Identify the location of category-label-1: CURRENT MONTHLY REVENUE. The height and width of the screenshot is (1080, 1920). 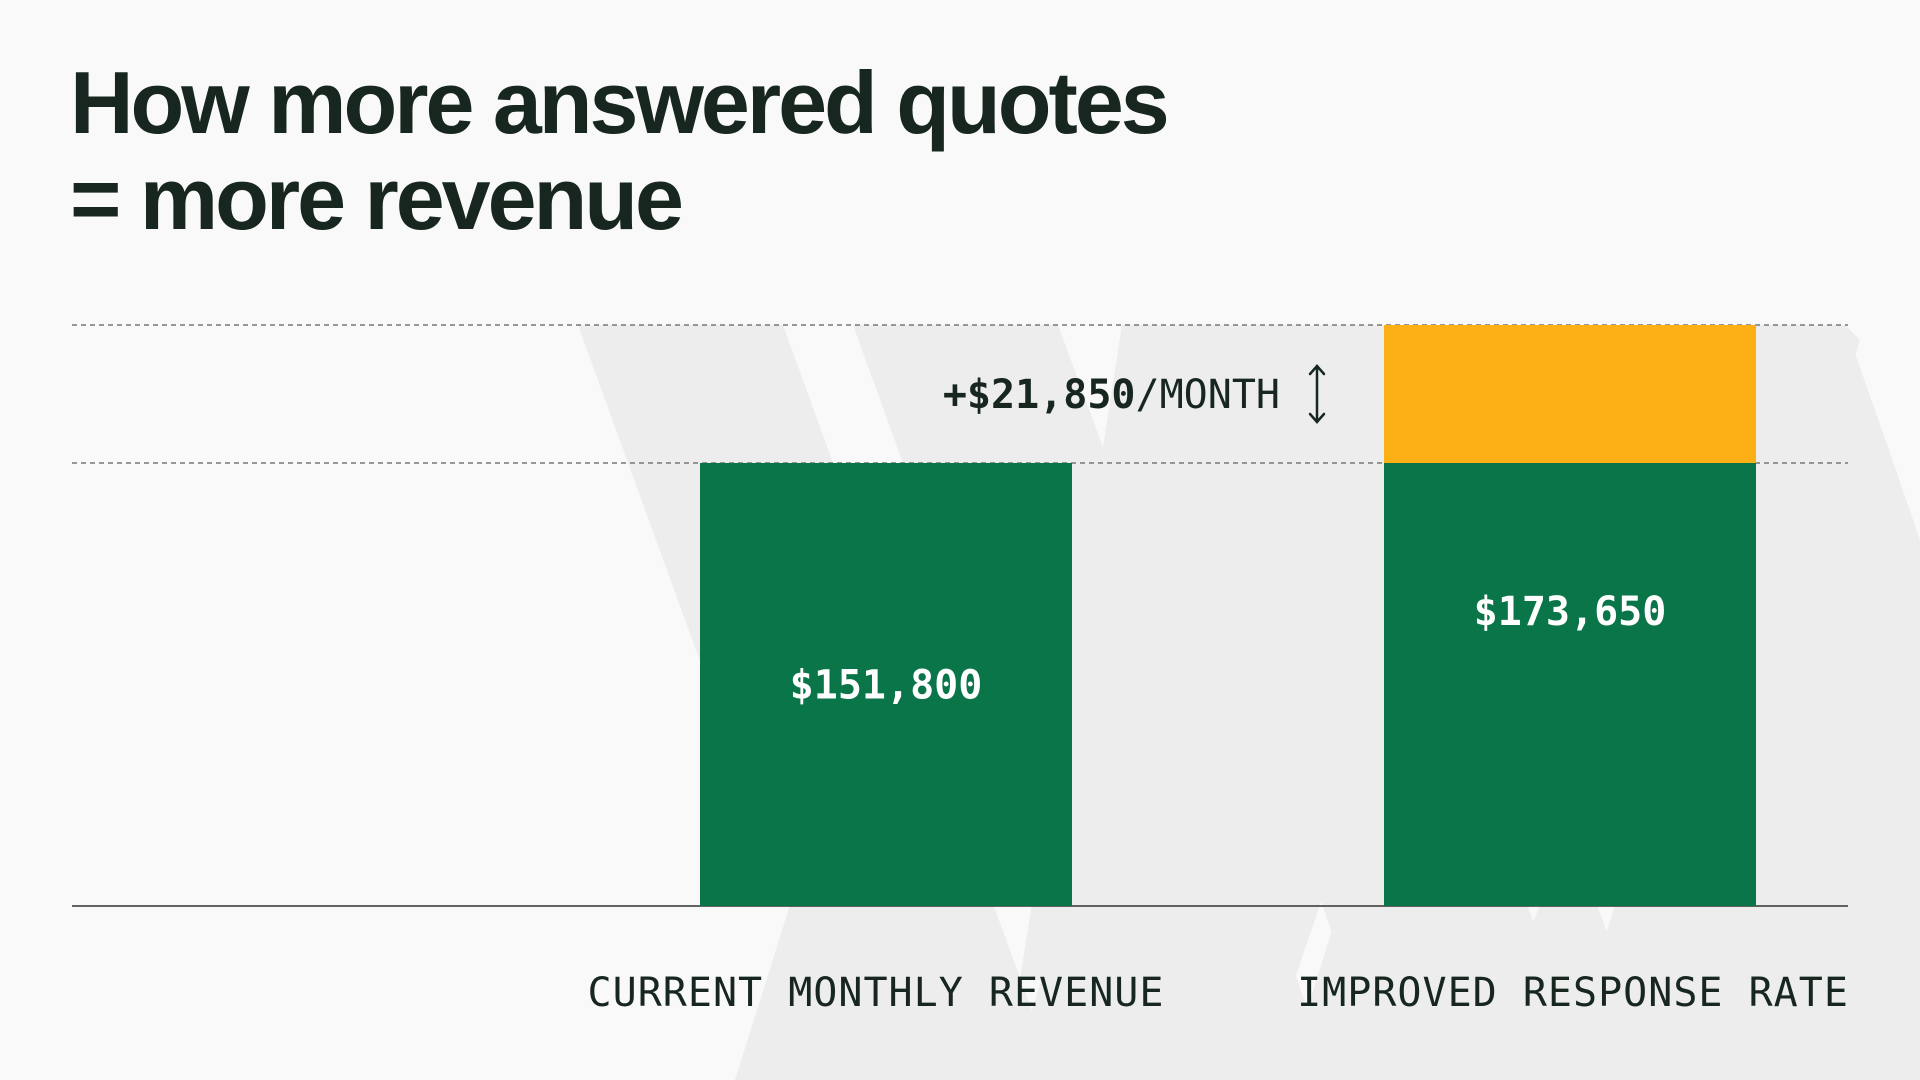
(876, 993).